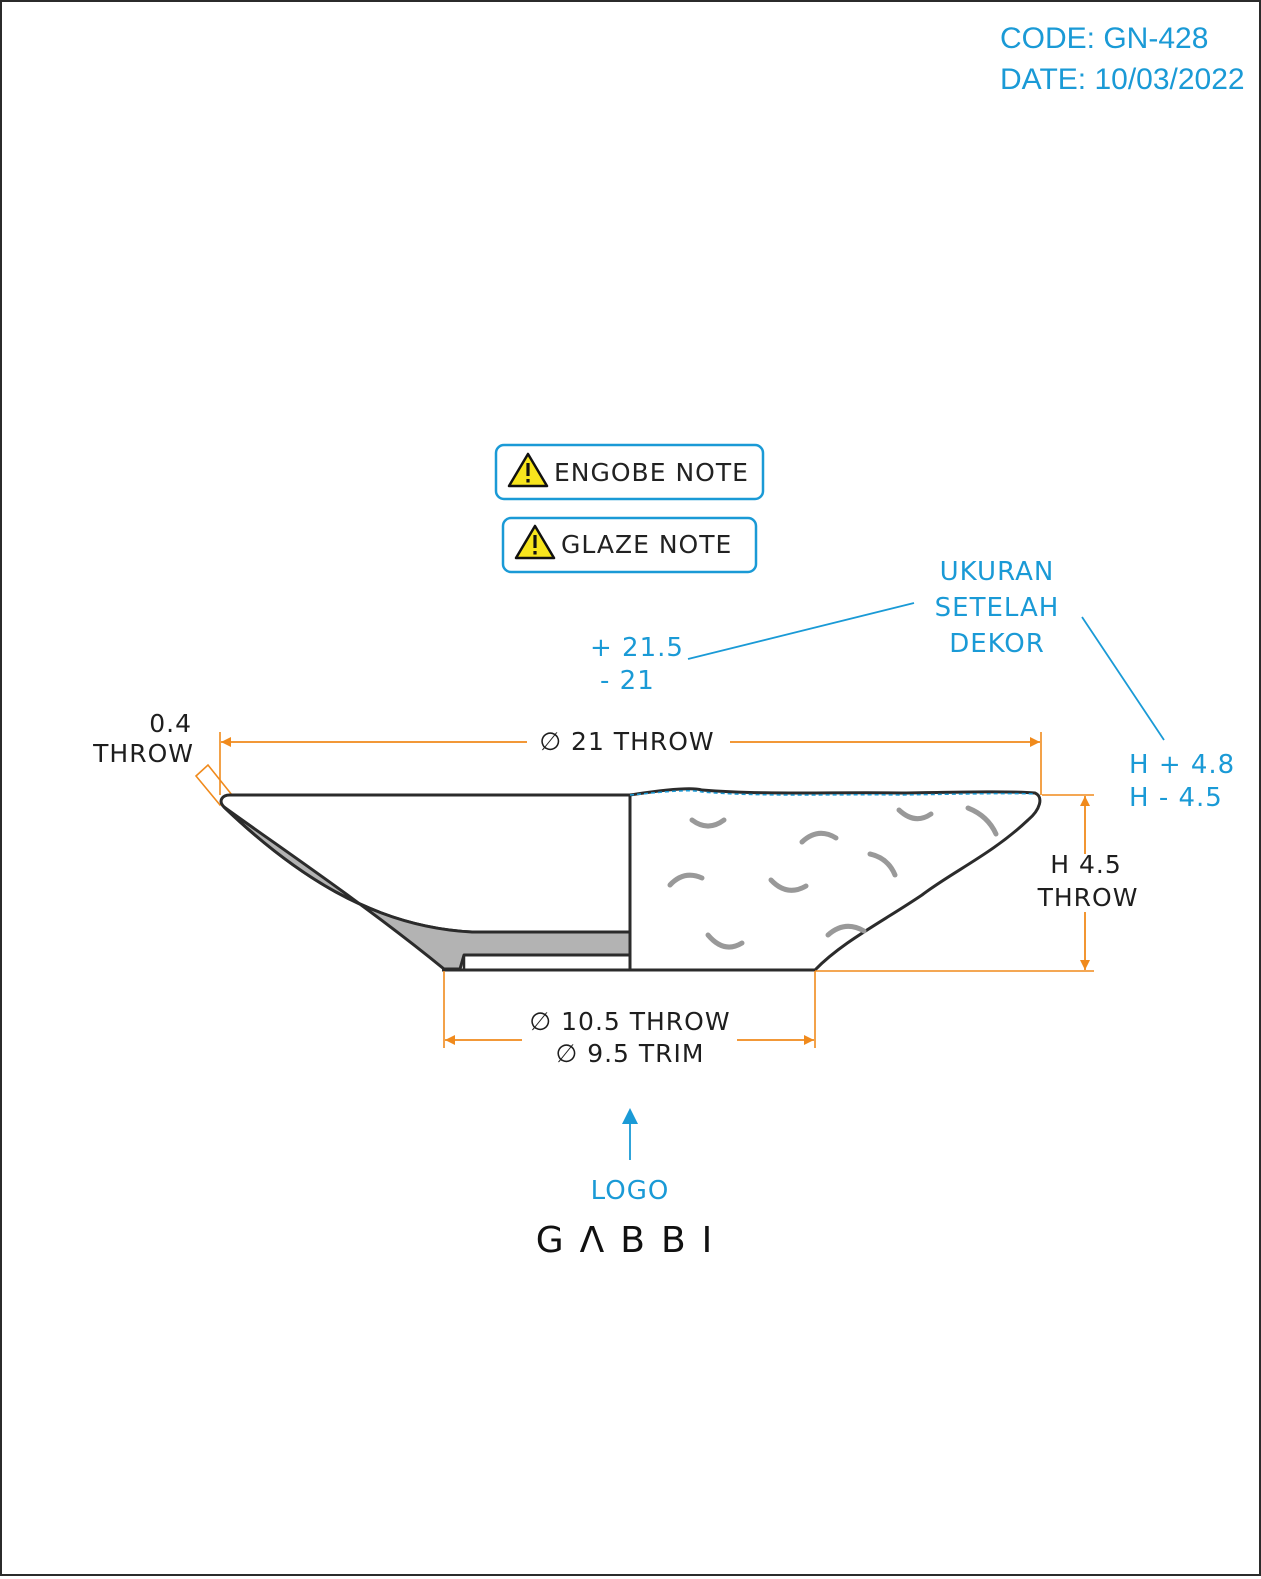  I want to click on rim-thickness-dimension: 0.4 THROW, so click(163, 758).